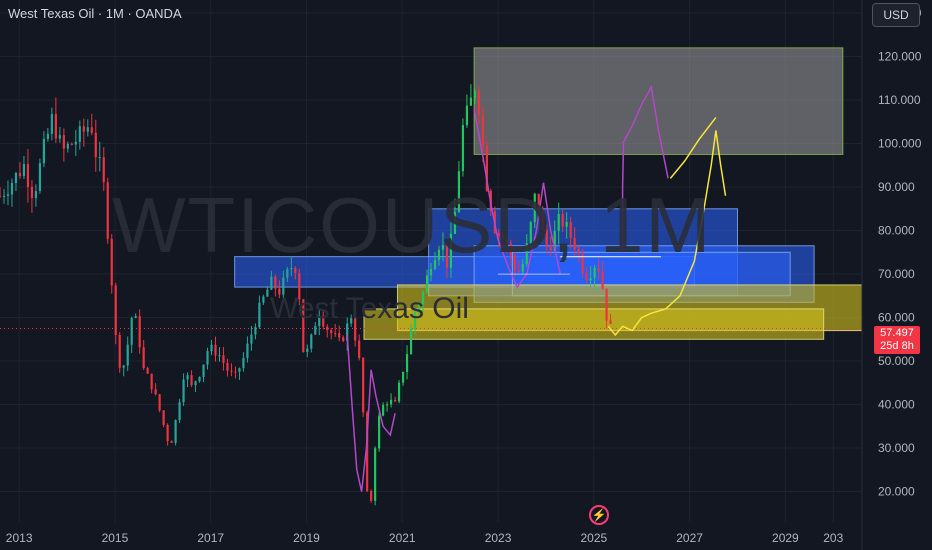 The height and width of the screenshot is (550, 932). What do you see at coordinates (599, 515) in the screenshot?
I see `lightning-circle-icon: ⚡` at bounding box center [599, 515].